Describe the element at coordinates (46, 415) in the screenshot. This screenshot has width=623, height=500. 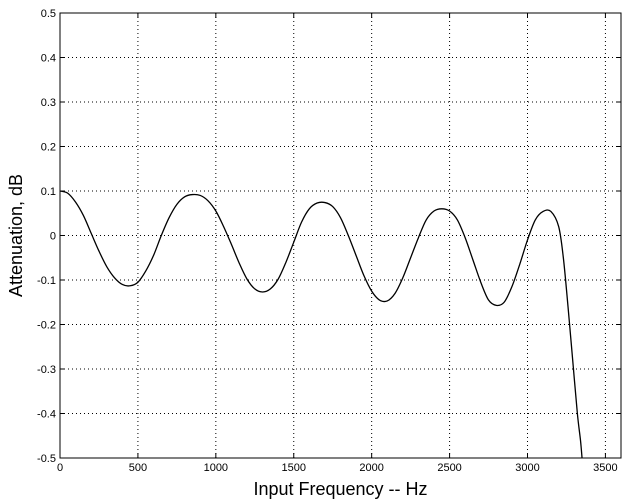
I see `y-tick-label: -0.4` at that location.